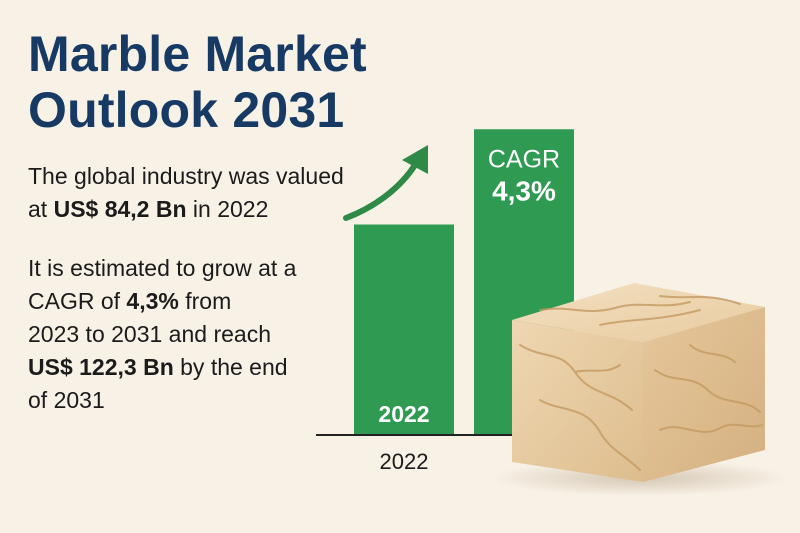  Describe the element at coordinates (205, 301) in the screenshot. I see `text-fragment: from` at that location.